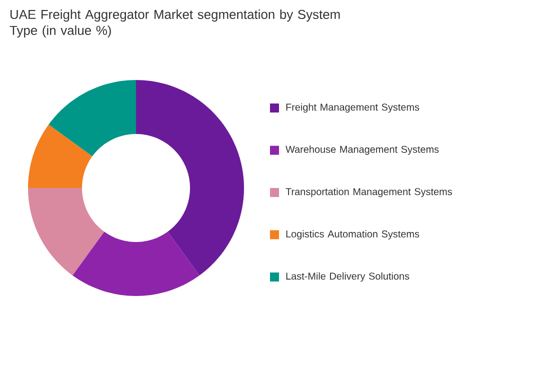 This screenshot has width=544, height=387. I want to click on legend-label: Last-Mile Delivery Solutions, so click(348, 277).